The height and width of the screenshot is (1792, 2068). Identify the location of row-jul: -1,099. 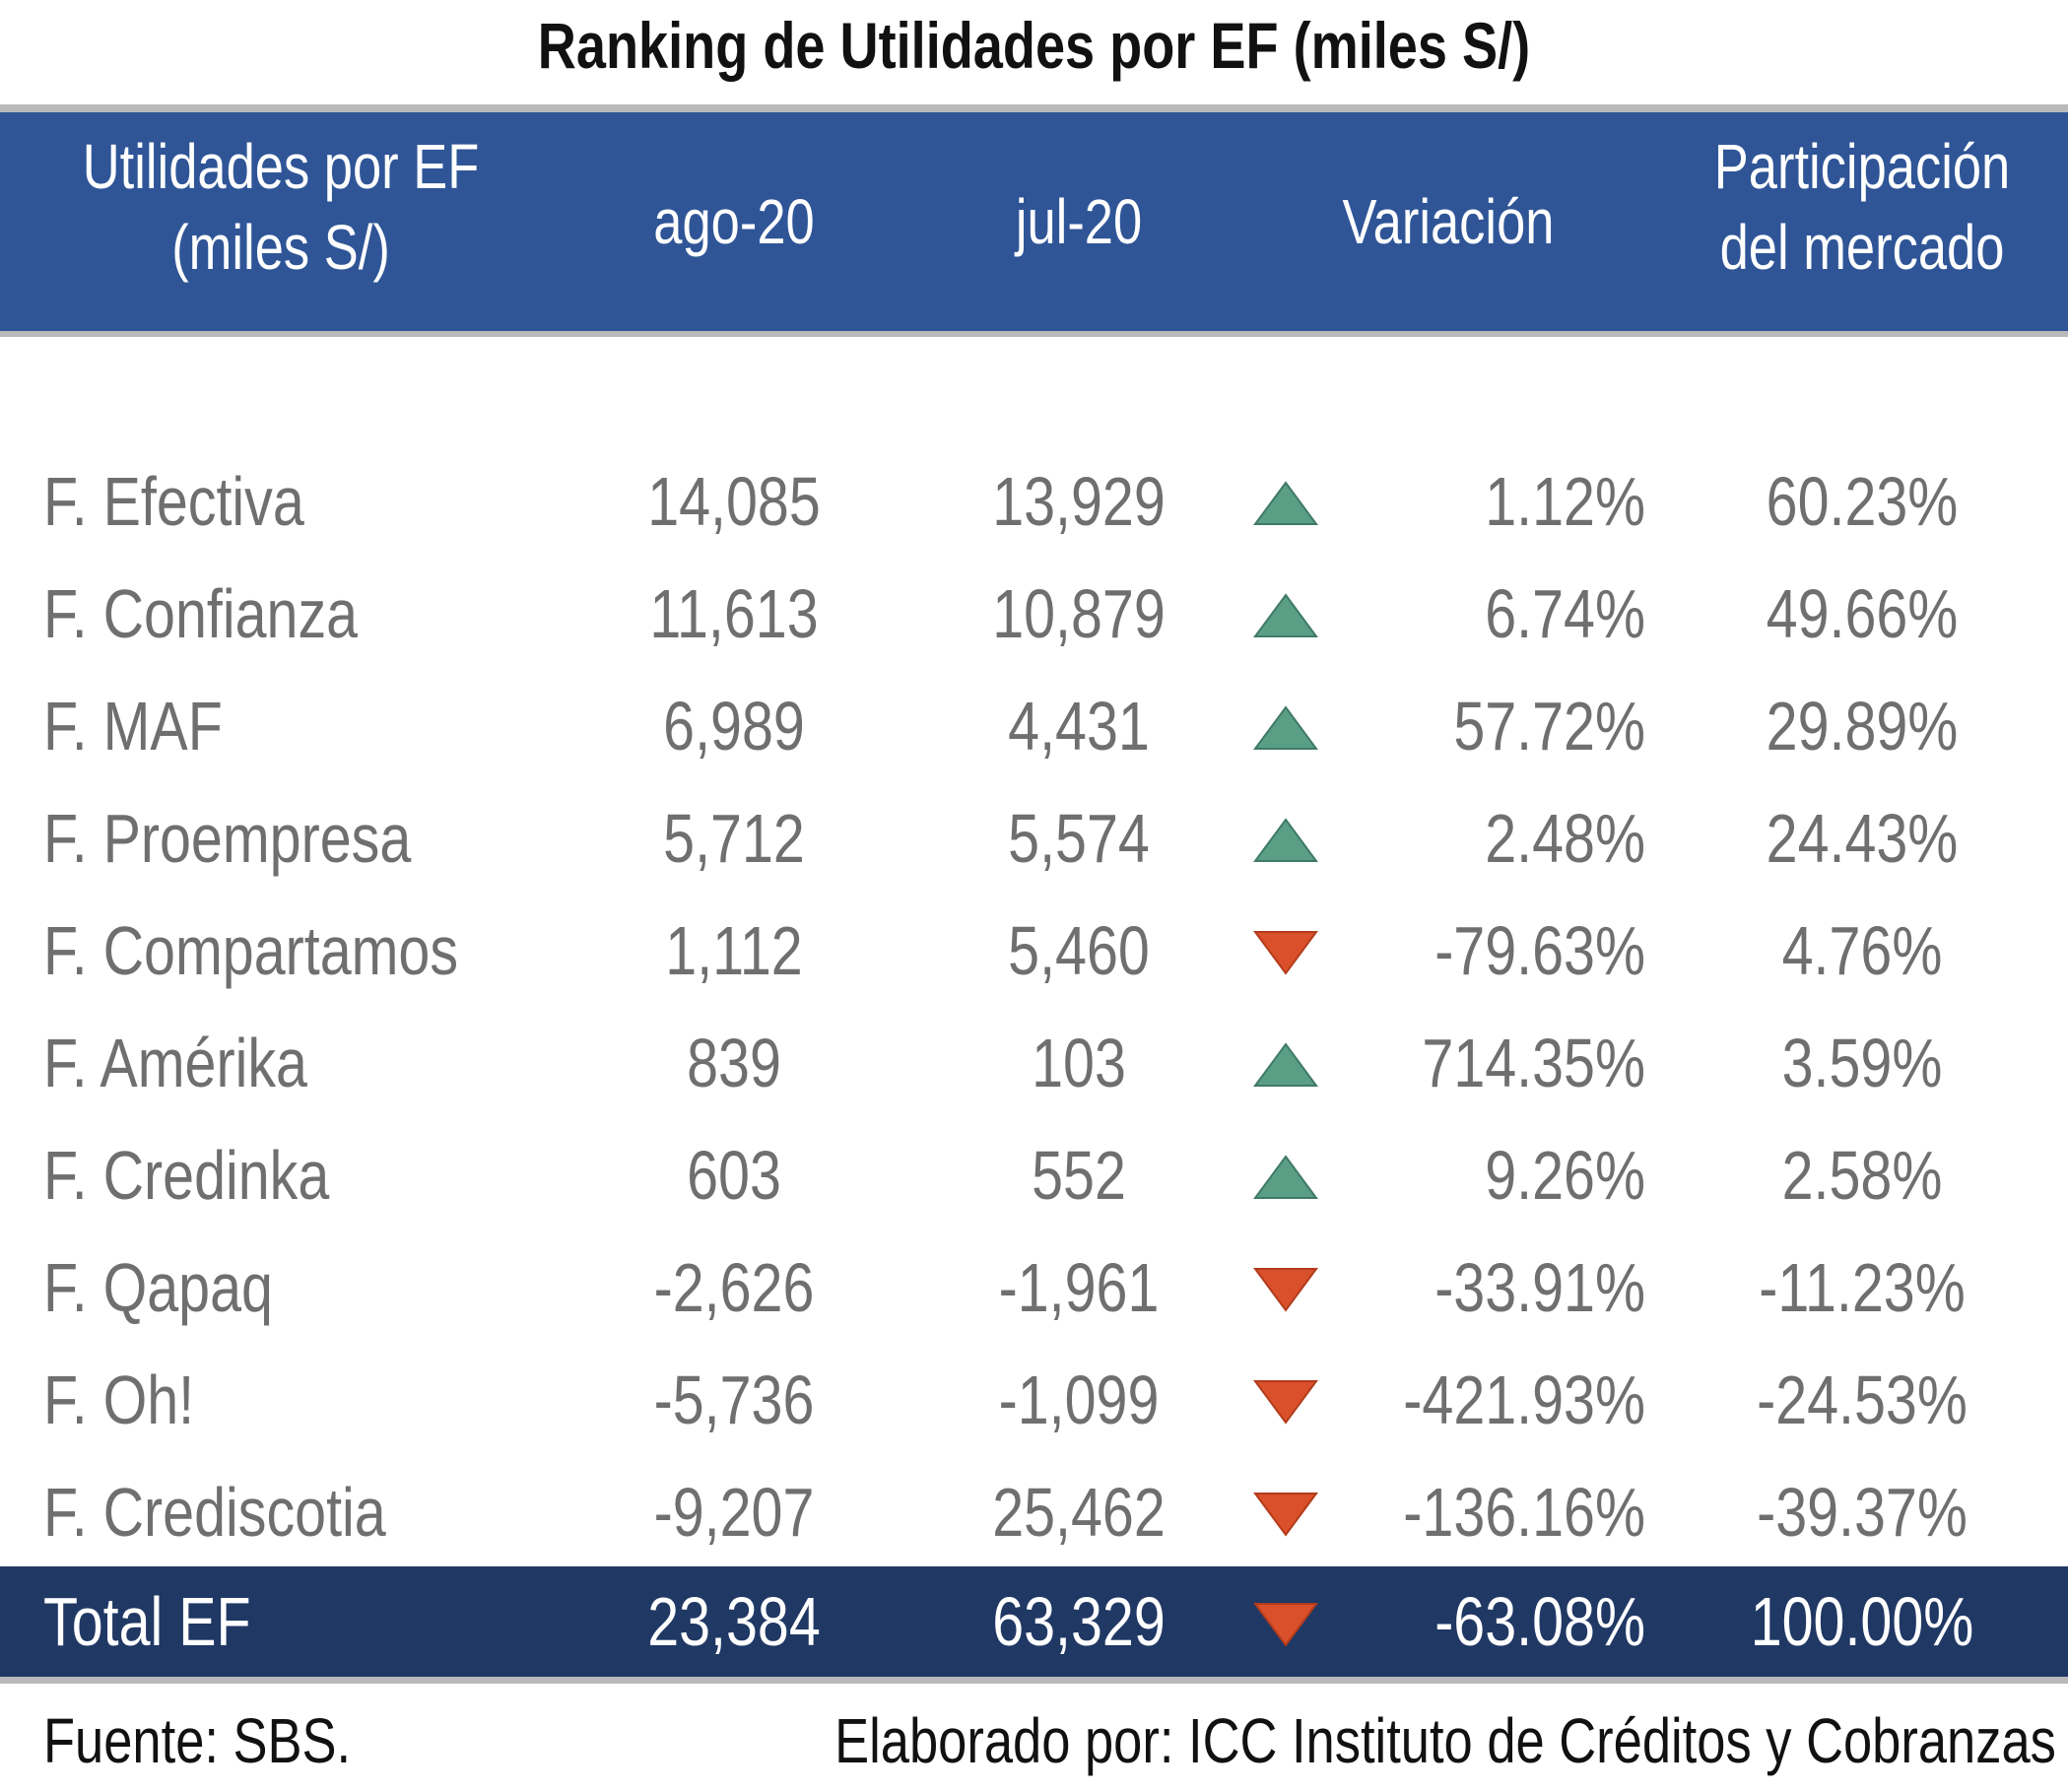
(1079, 1399).